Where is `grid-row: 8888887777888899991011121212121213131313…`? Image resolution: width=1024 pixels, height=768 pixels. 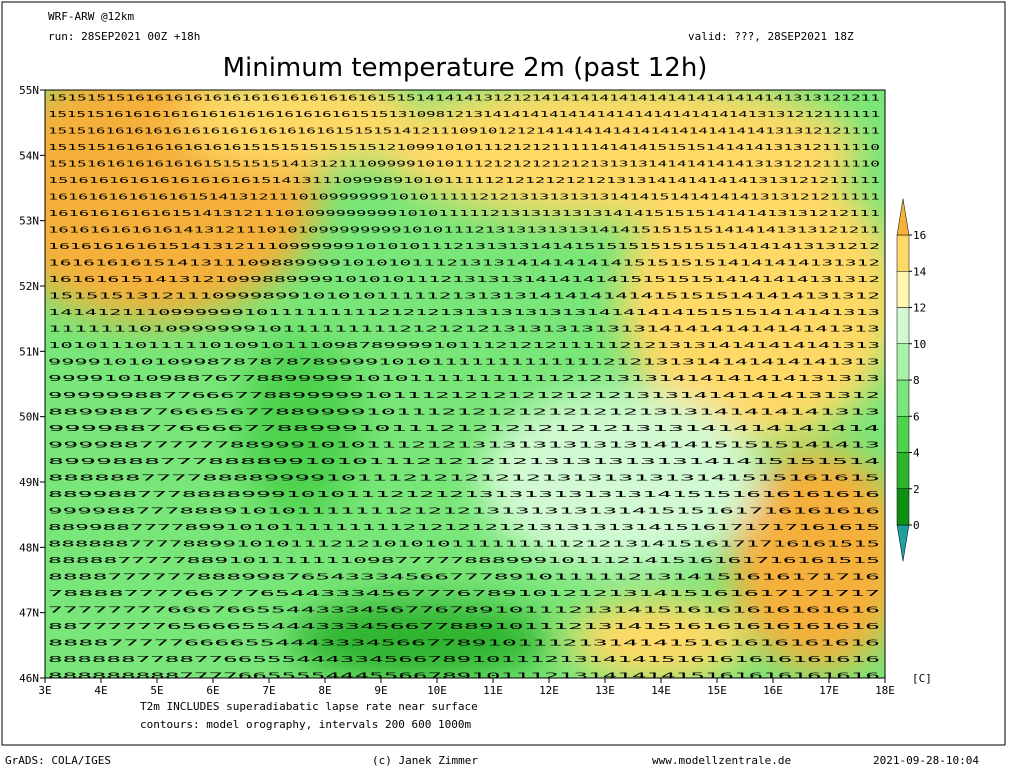 grid-row: 8888887777888899991011121212121213131313… is located at coordinates (464, 477).